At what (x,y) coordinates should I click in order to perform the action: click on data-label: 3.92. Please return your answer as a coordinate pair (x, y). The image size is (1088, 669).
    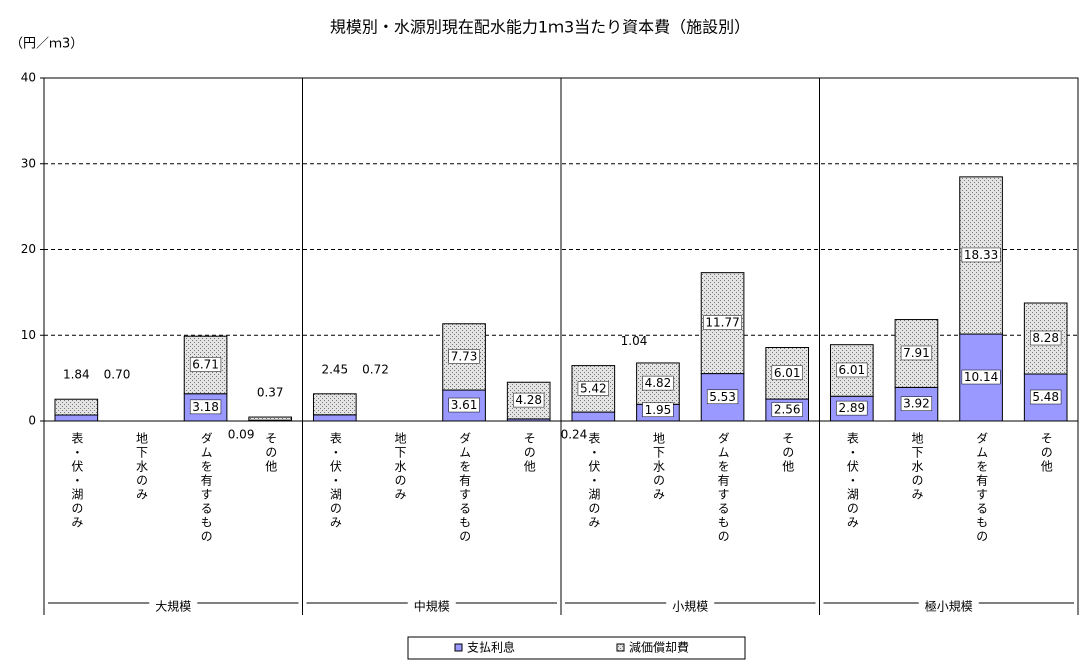
    Looking at the image, I should click on (916, 404).